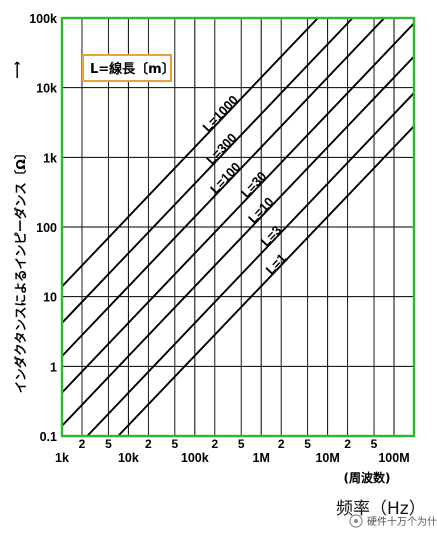 This screenshot has width=437, height=541. What do you see at coordinates (16, 70) in the screenshot?
I see `y-axis-arrow: ⟶` at bounding box center [16, 70].